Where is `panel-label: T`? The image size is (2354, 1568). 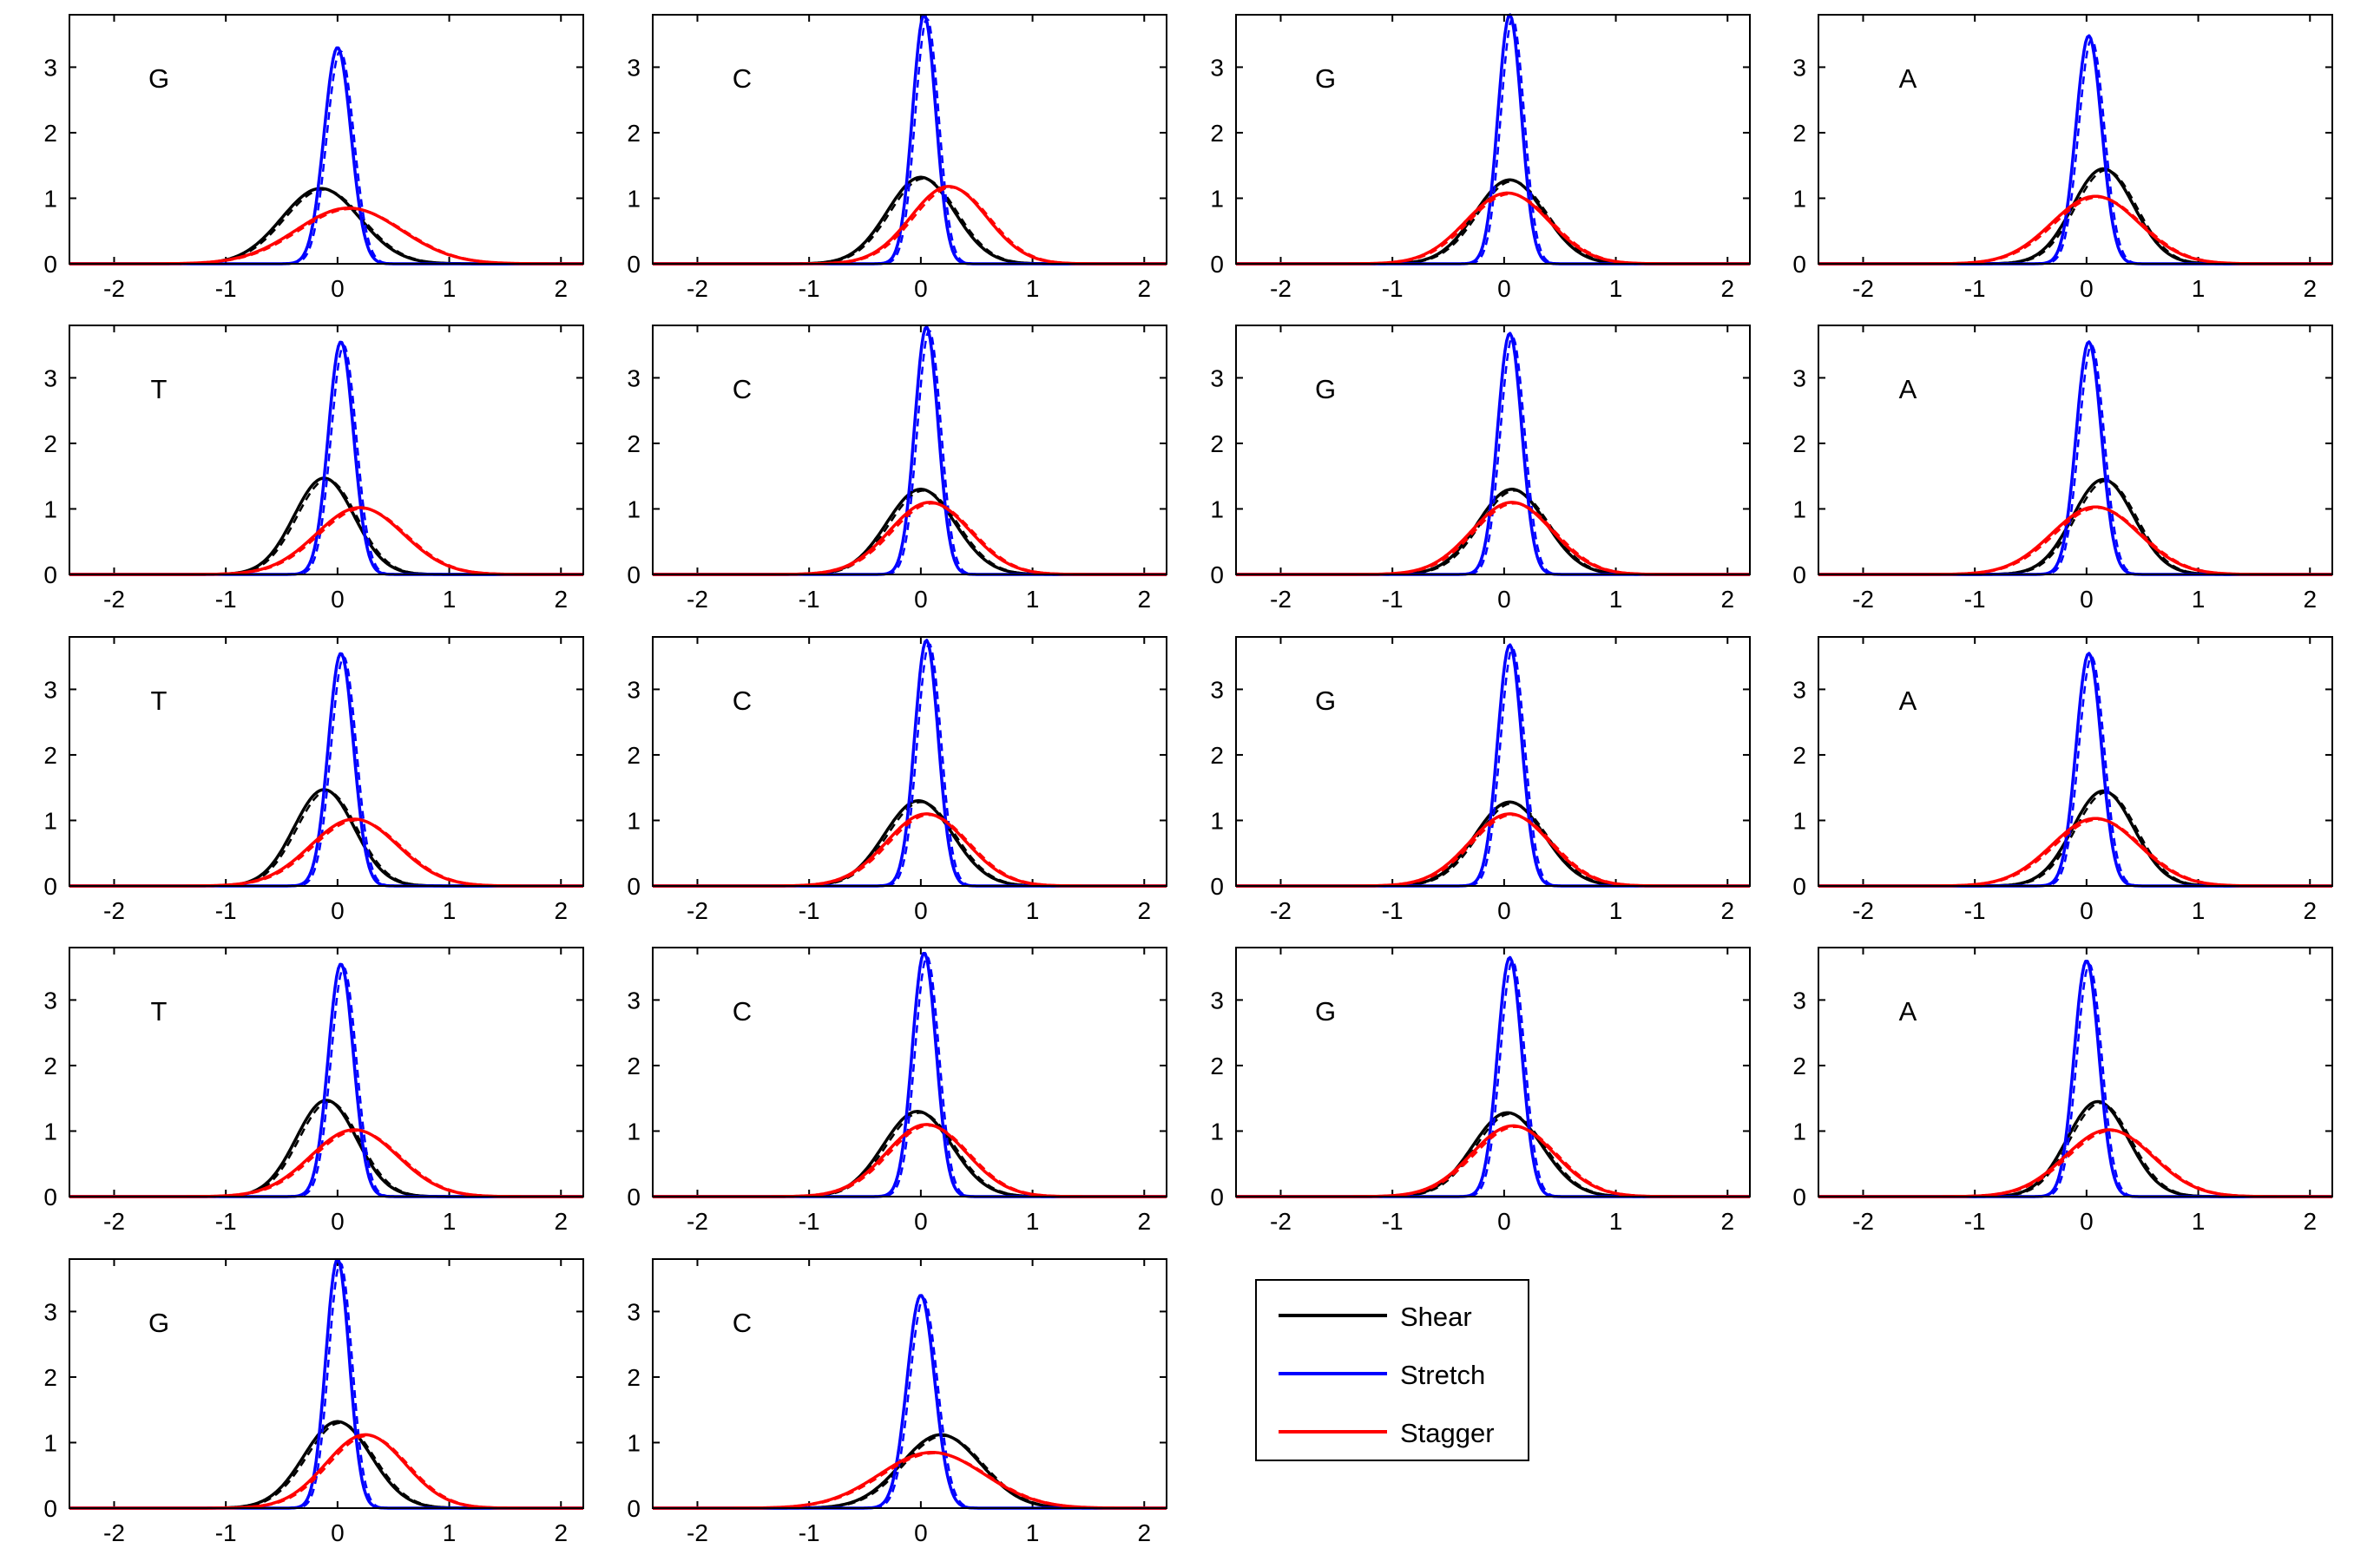
panel-label: T is located at coordinates (160, 389).